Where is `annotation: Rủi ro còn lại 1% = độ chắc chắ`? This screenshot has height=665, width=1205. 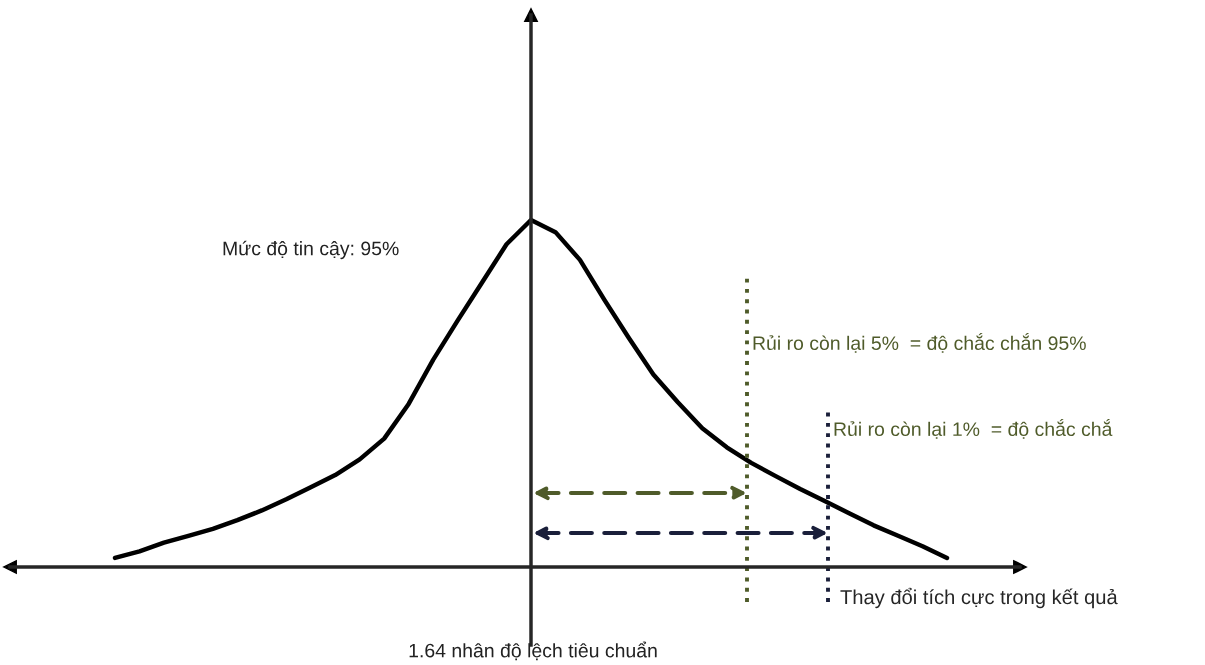
annotation: Rủi ro còn lại 1% = độ chắc chắ is located at coordinates (973, 429).